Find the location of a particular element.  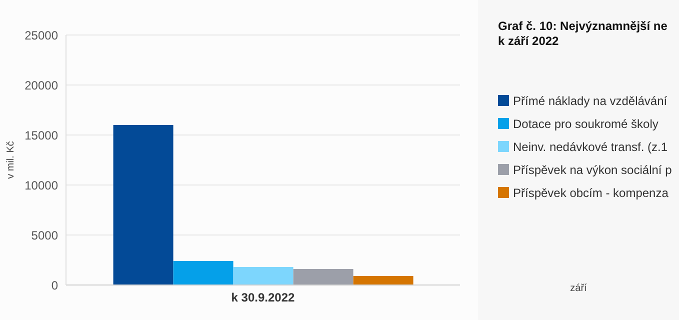

legend-label: Příspěvek obcím - kompenza is located at coordinates (590, 193).